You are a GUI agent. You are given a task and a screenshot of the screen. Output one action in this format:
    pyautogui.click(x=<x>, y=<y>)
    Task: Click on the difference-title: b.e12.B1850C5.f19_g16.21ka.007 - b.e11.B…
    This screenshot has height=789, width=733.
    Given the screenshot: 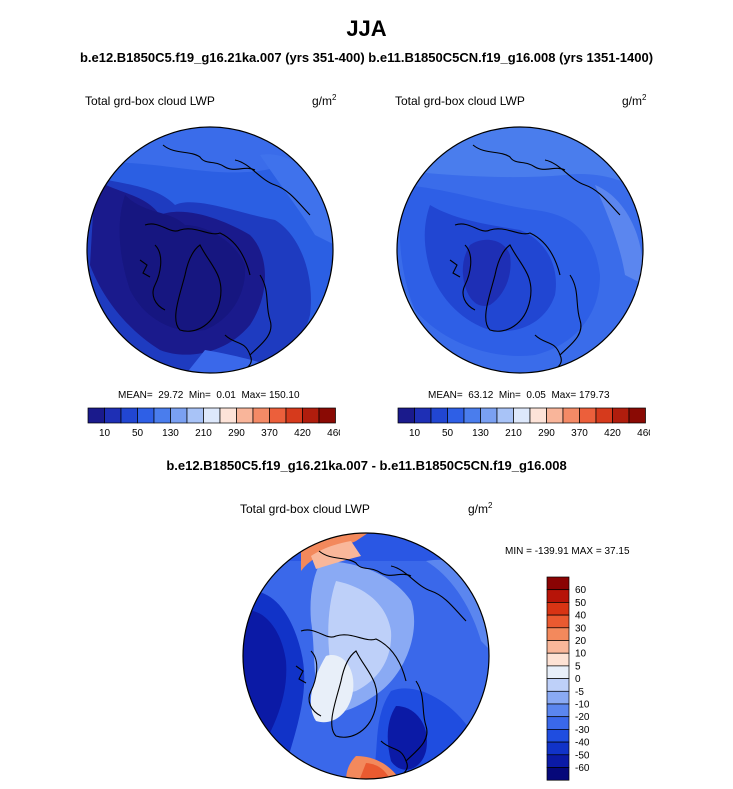 What is the action you would take?
    pyautogui.click(x=366, y=465)
    